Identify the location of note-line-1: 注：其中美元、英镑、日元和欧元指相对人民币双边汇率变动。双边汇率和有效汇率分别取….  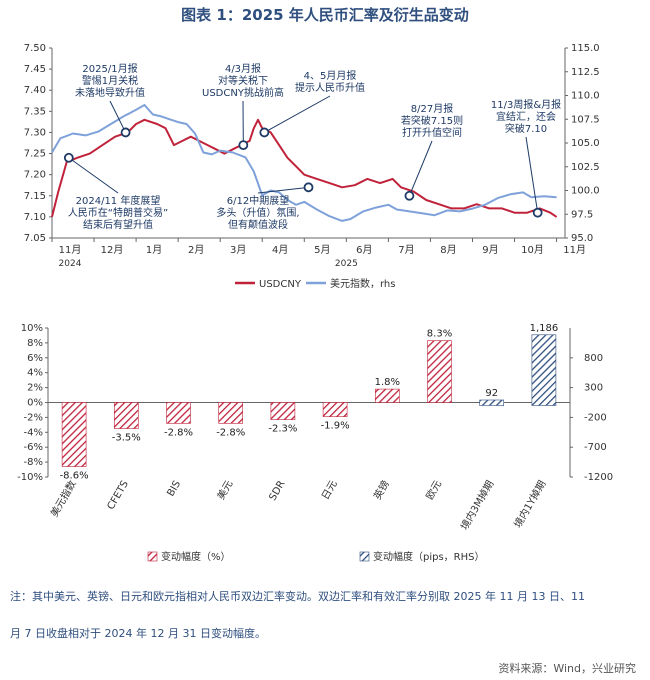
(297, 596).